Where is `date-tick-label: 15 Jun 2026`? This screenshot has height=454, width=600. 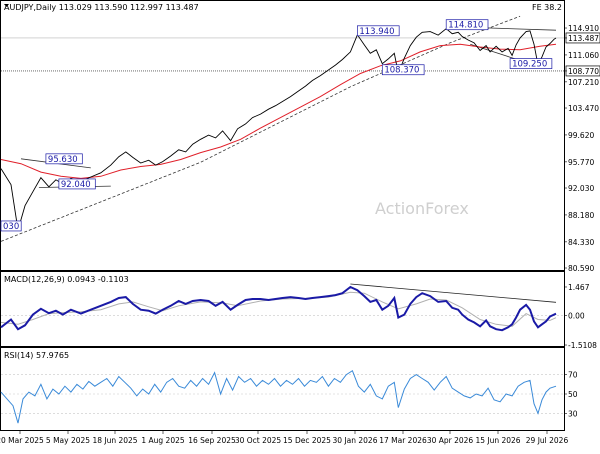
date-tick-label: 15 Jun 2026 is located at coordinates (497, 440).